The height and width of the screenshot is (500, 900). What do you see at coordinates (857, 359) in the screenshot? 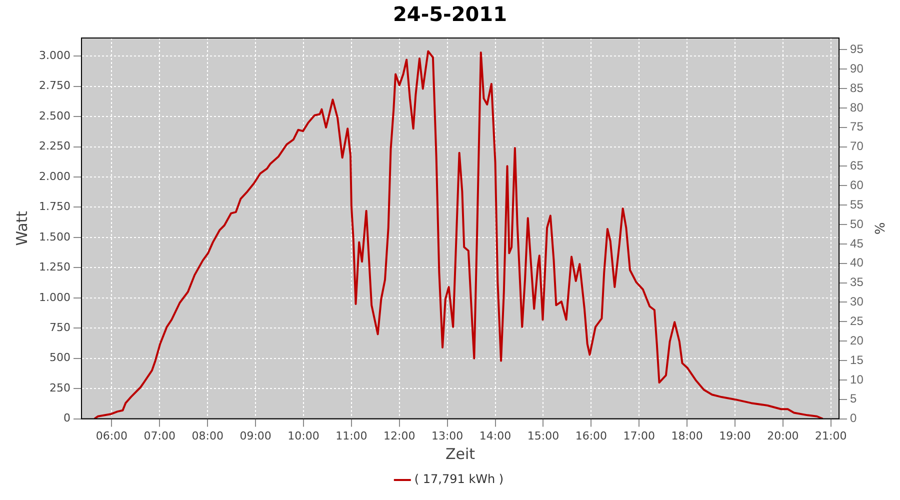
I see `y2-tick-label: 15` at bounding box center [857, 359].